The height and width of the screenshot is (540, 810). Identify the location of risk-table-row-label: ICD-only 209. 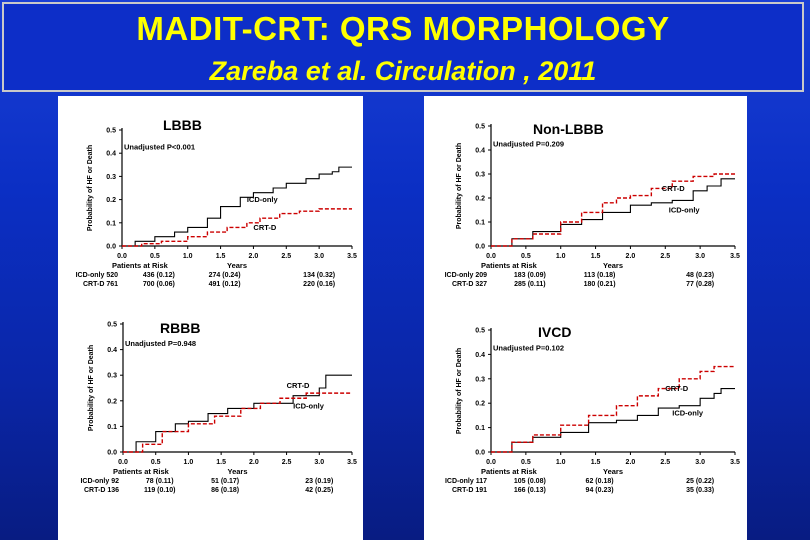
(466, 275).